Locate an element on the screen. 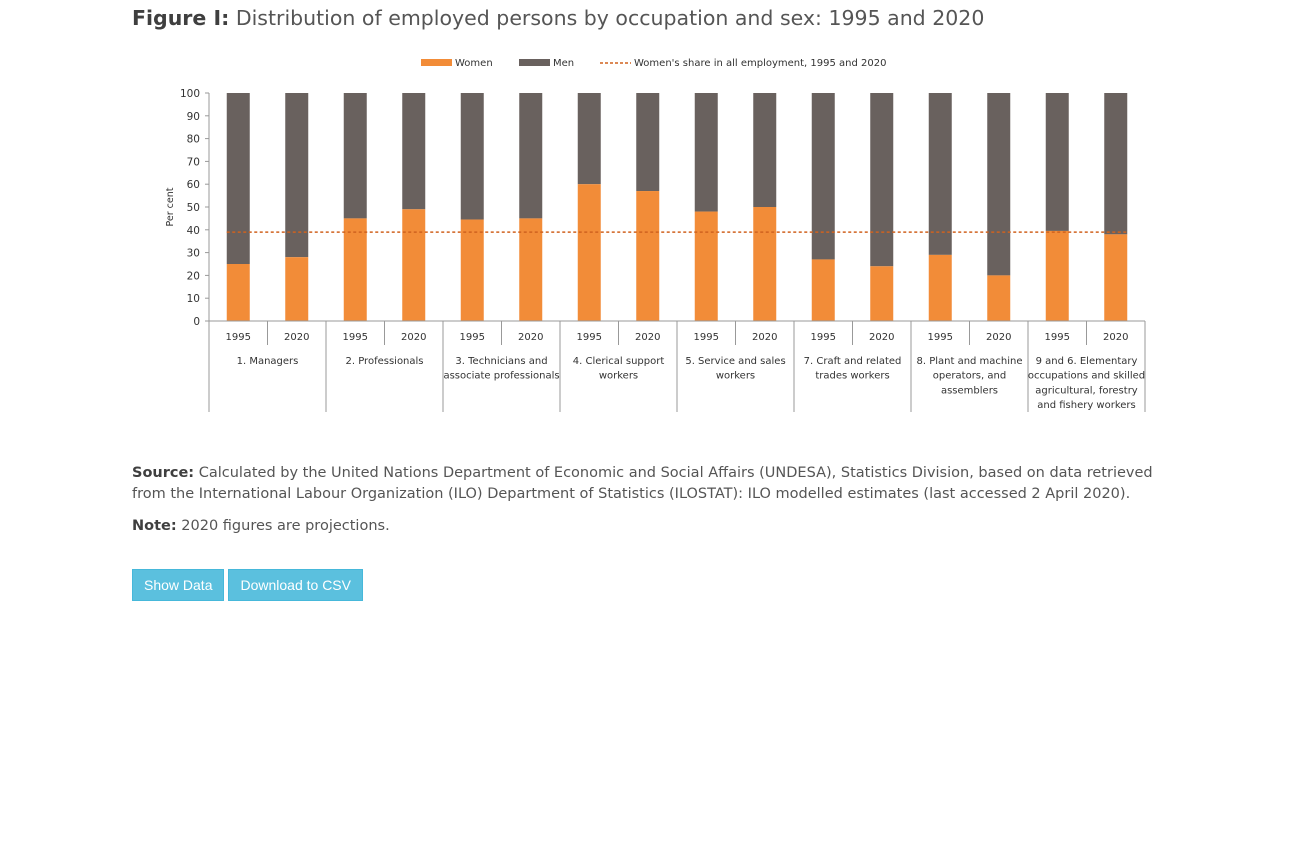 The image size is (1295, 843). note-paragraph: Note: 2020 figures are projections. is located at coordinates (652, 526).